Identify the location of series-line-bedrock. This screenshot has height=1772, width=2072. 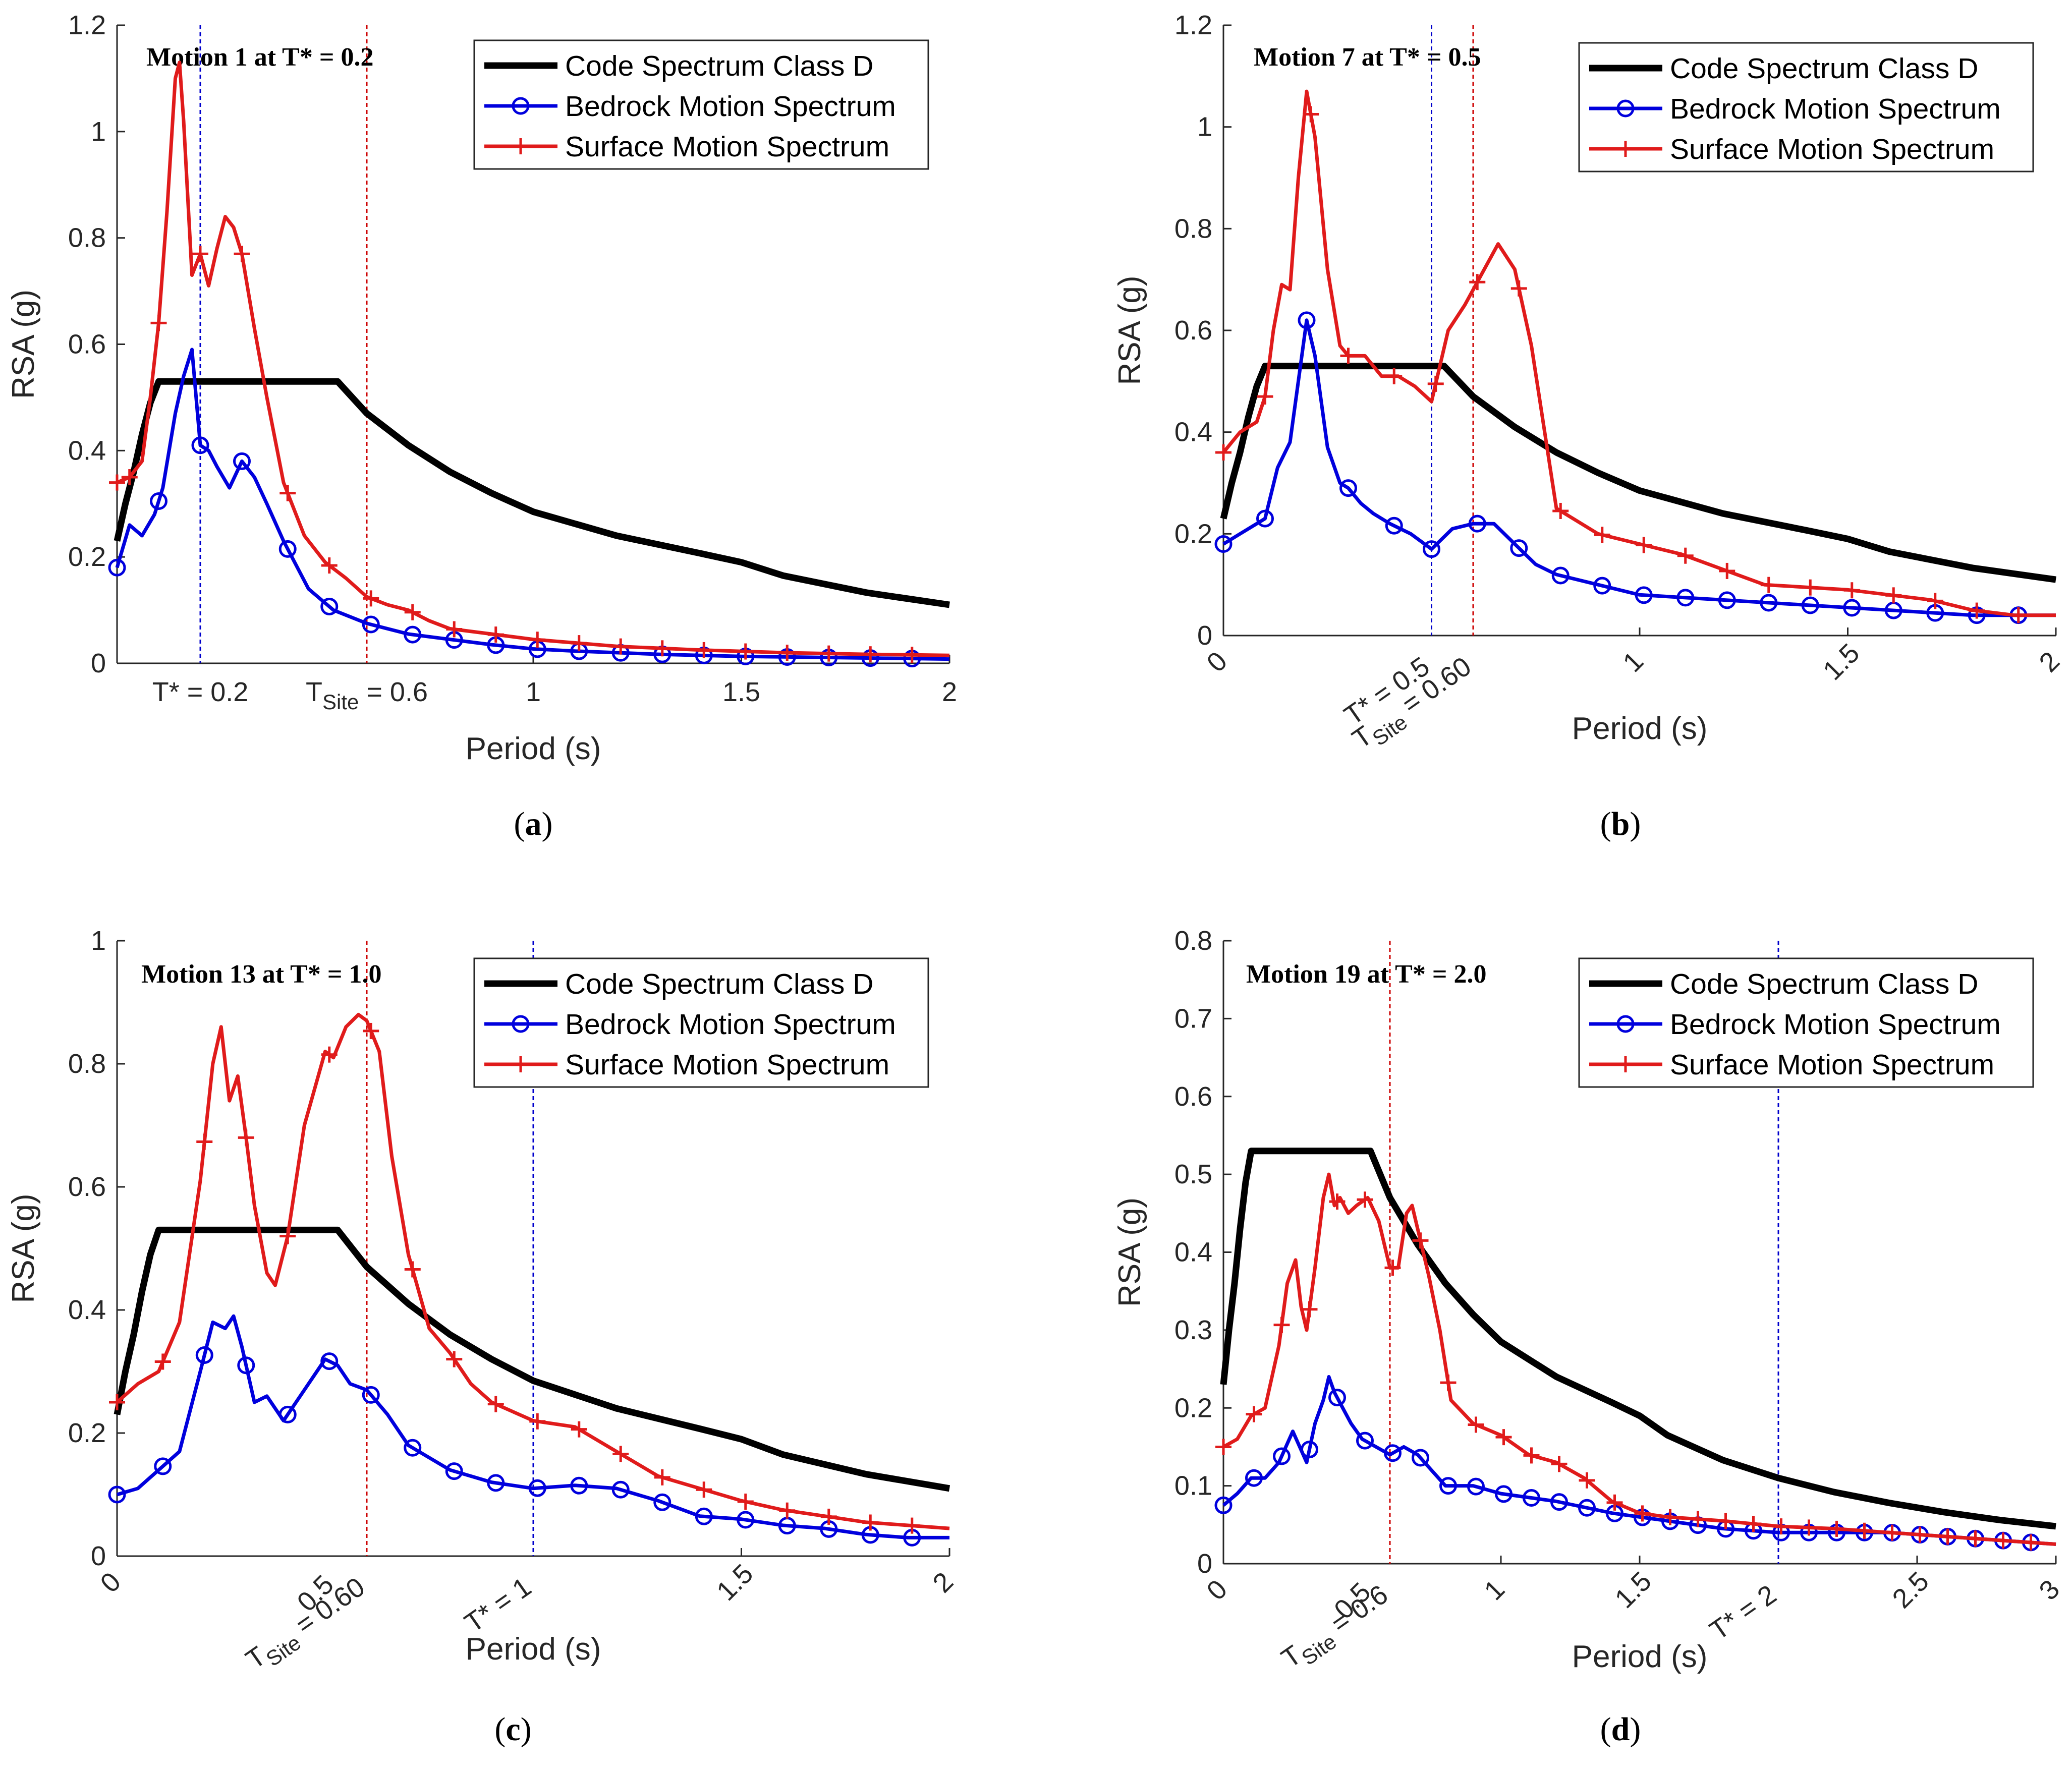
(1639, 1461).